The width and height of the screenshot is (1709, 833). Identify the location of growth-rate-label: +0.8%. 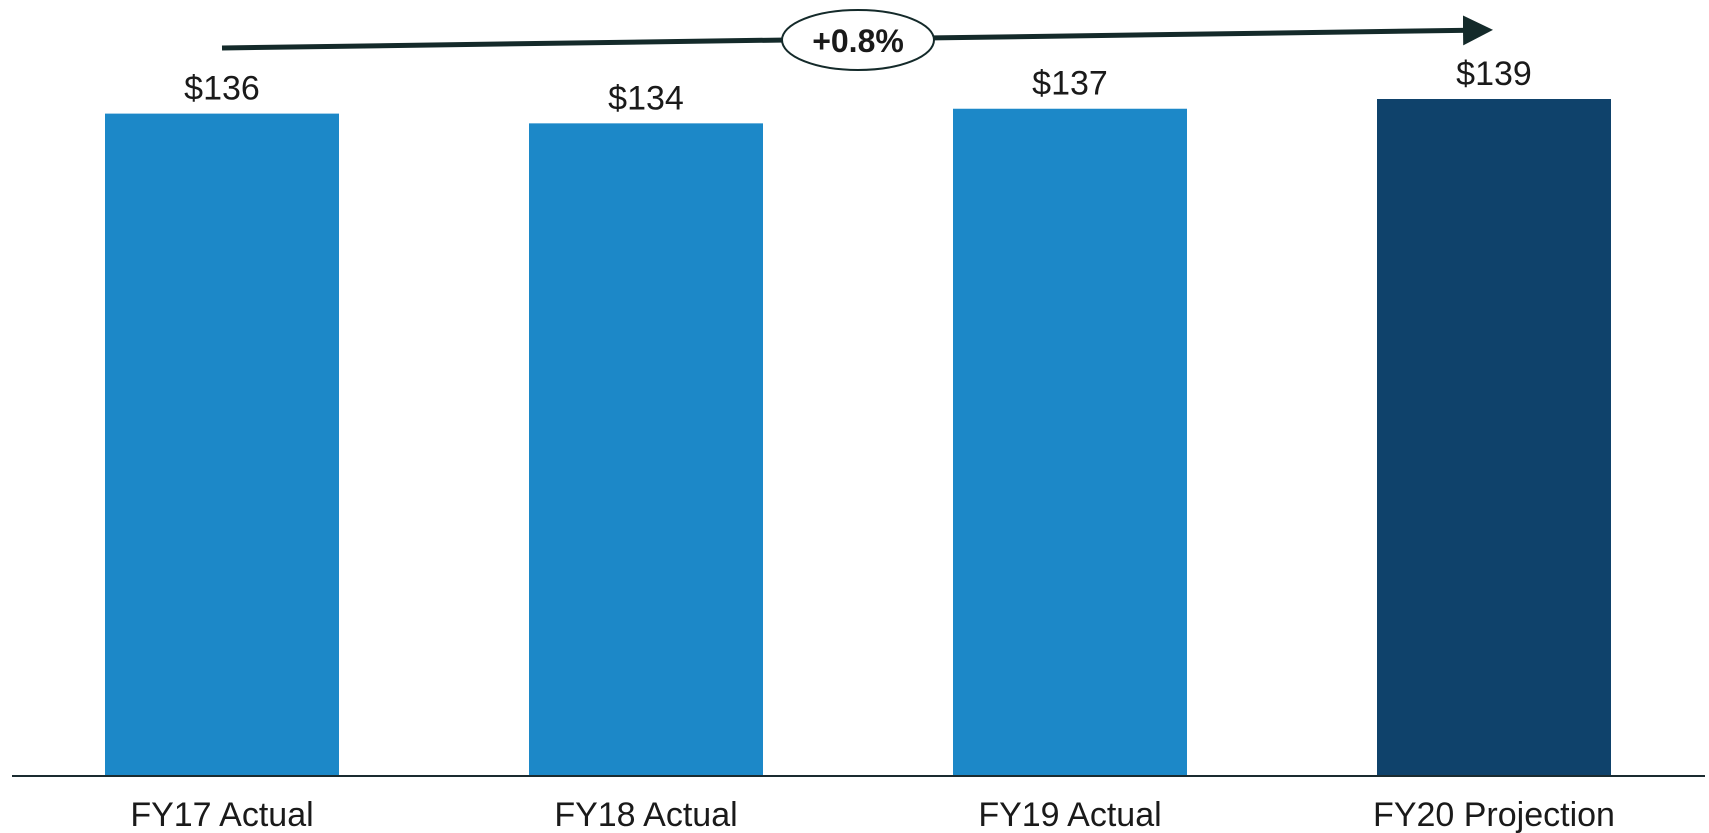
(858, 41).